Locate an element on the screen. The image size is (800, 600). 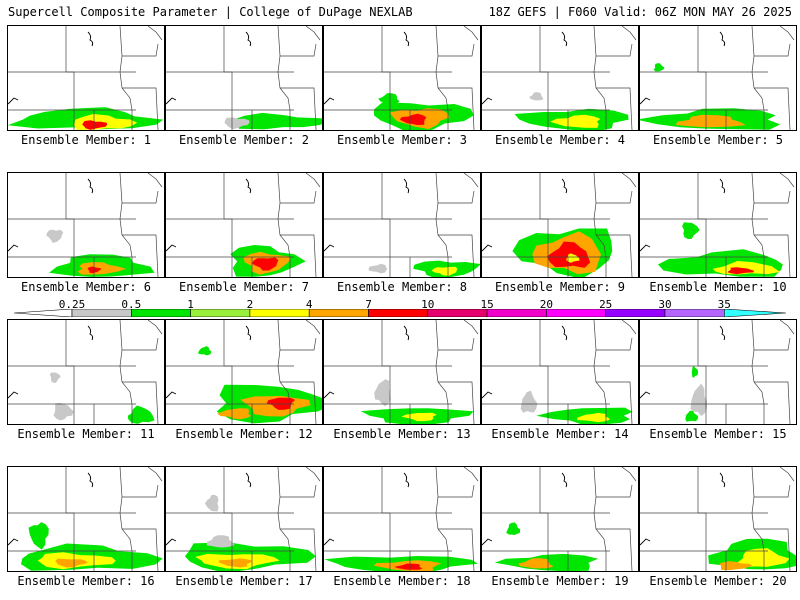
member-label: Ensemble Member: 14 is located at coordinates (560, 434).